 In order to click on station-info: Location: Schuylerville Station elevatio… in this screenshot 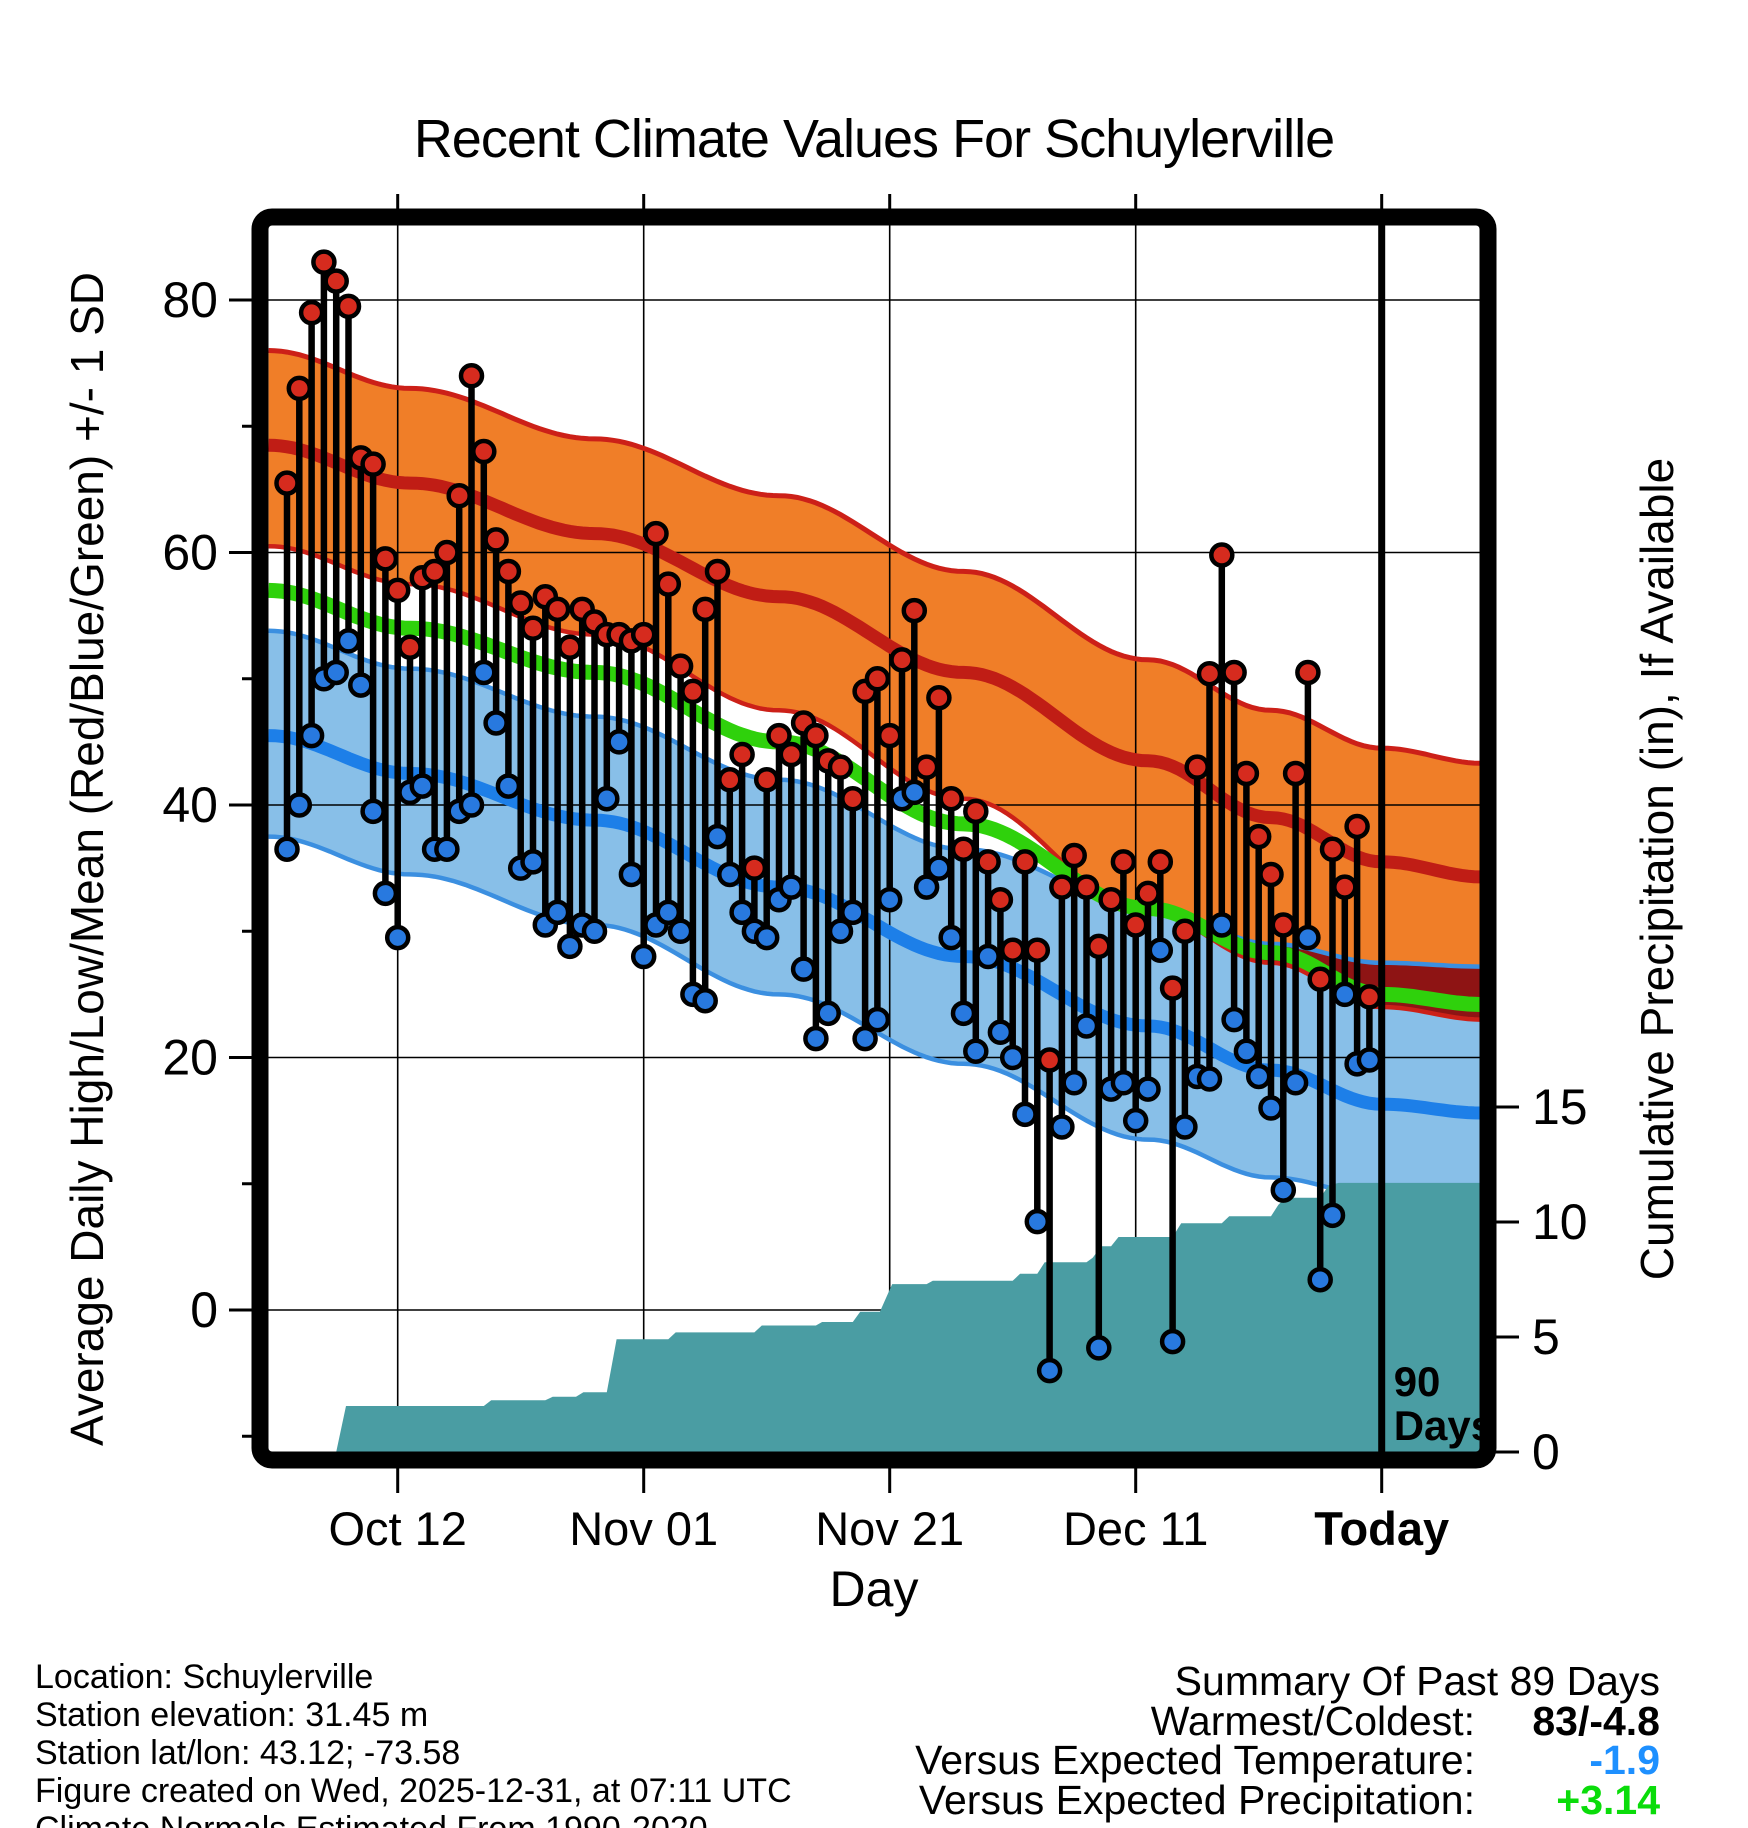, I will do `click(413, 1743)`.